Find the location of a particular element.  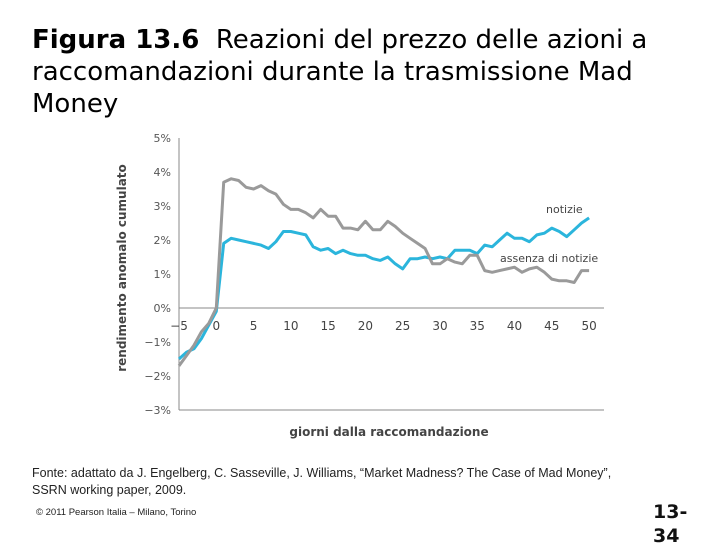

x-tick-label: 10 is located at coordinates (290, 326).